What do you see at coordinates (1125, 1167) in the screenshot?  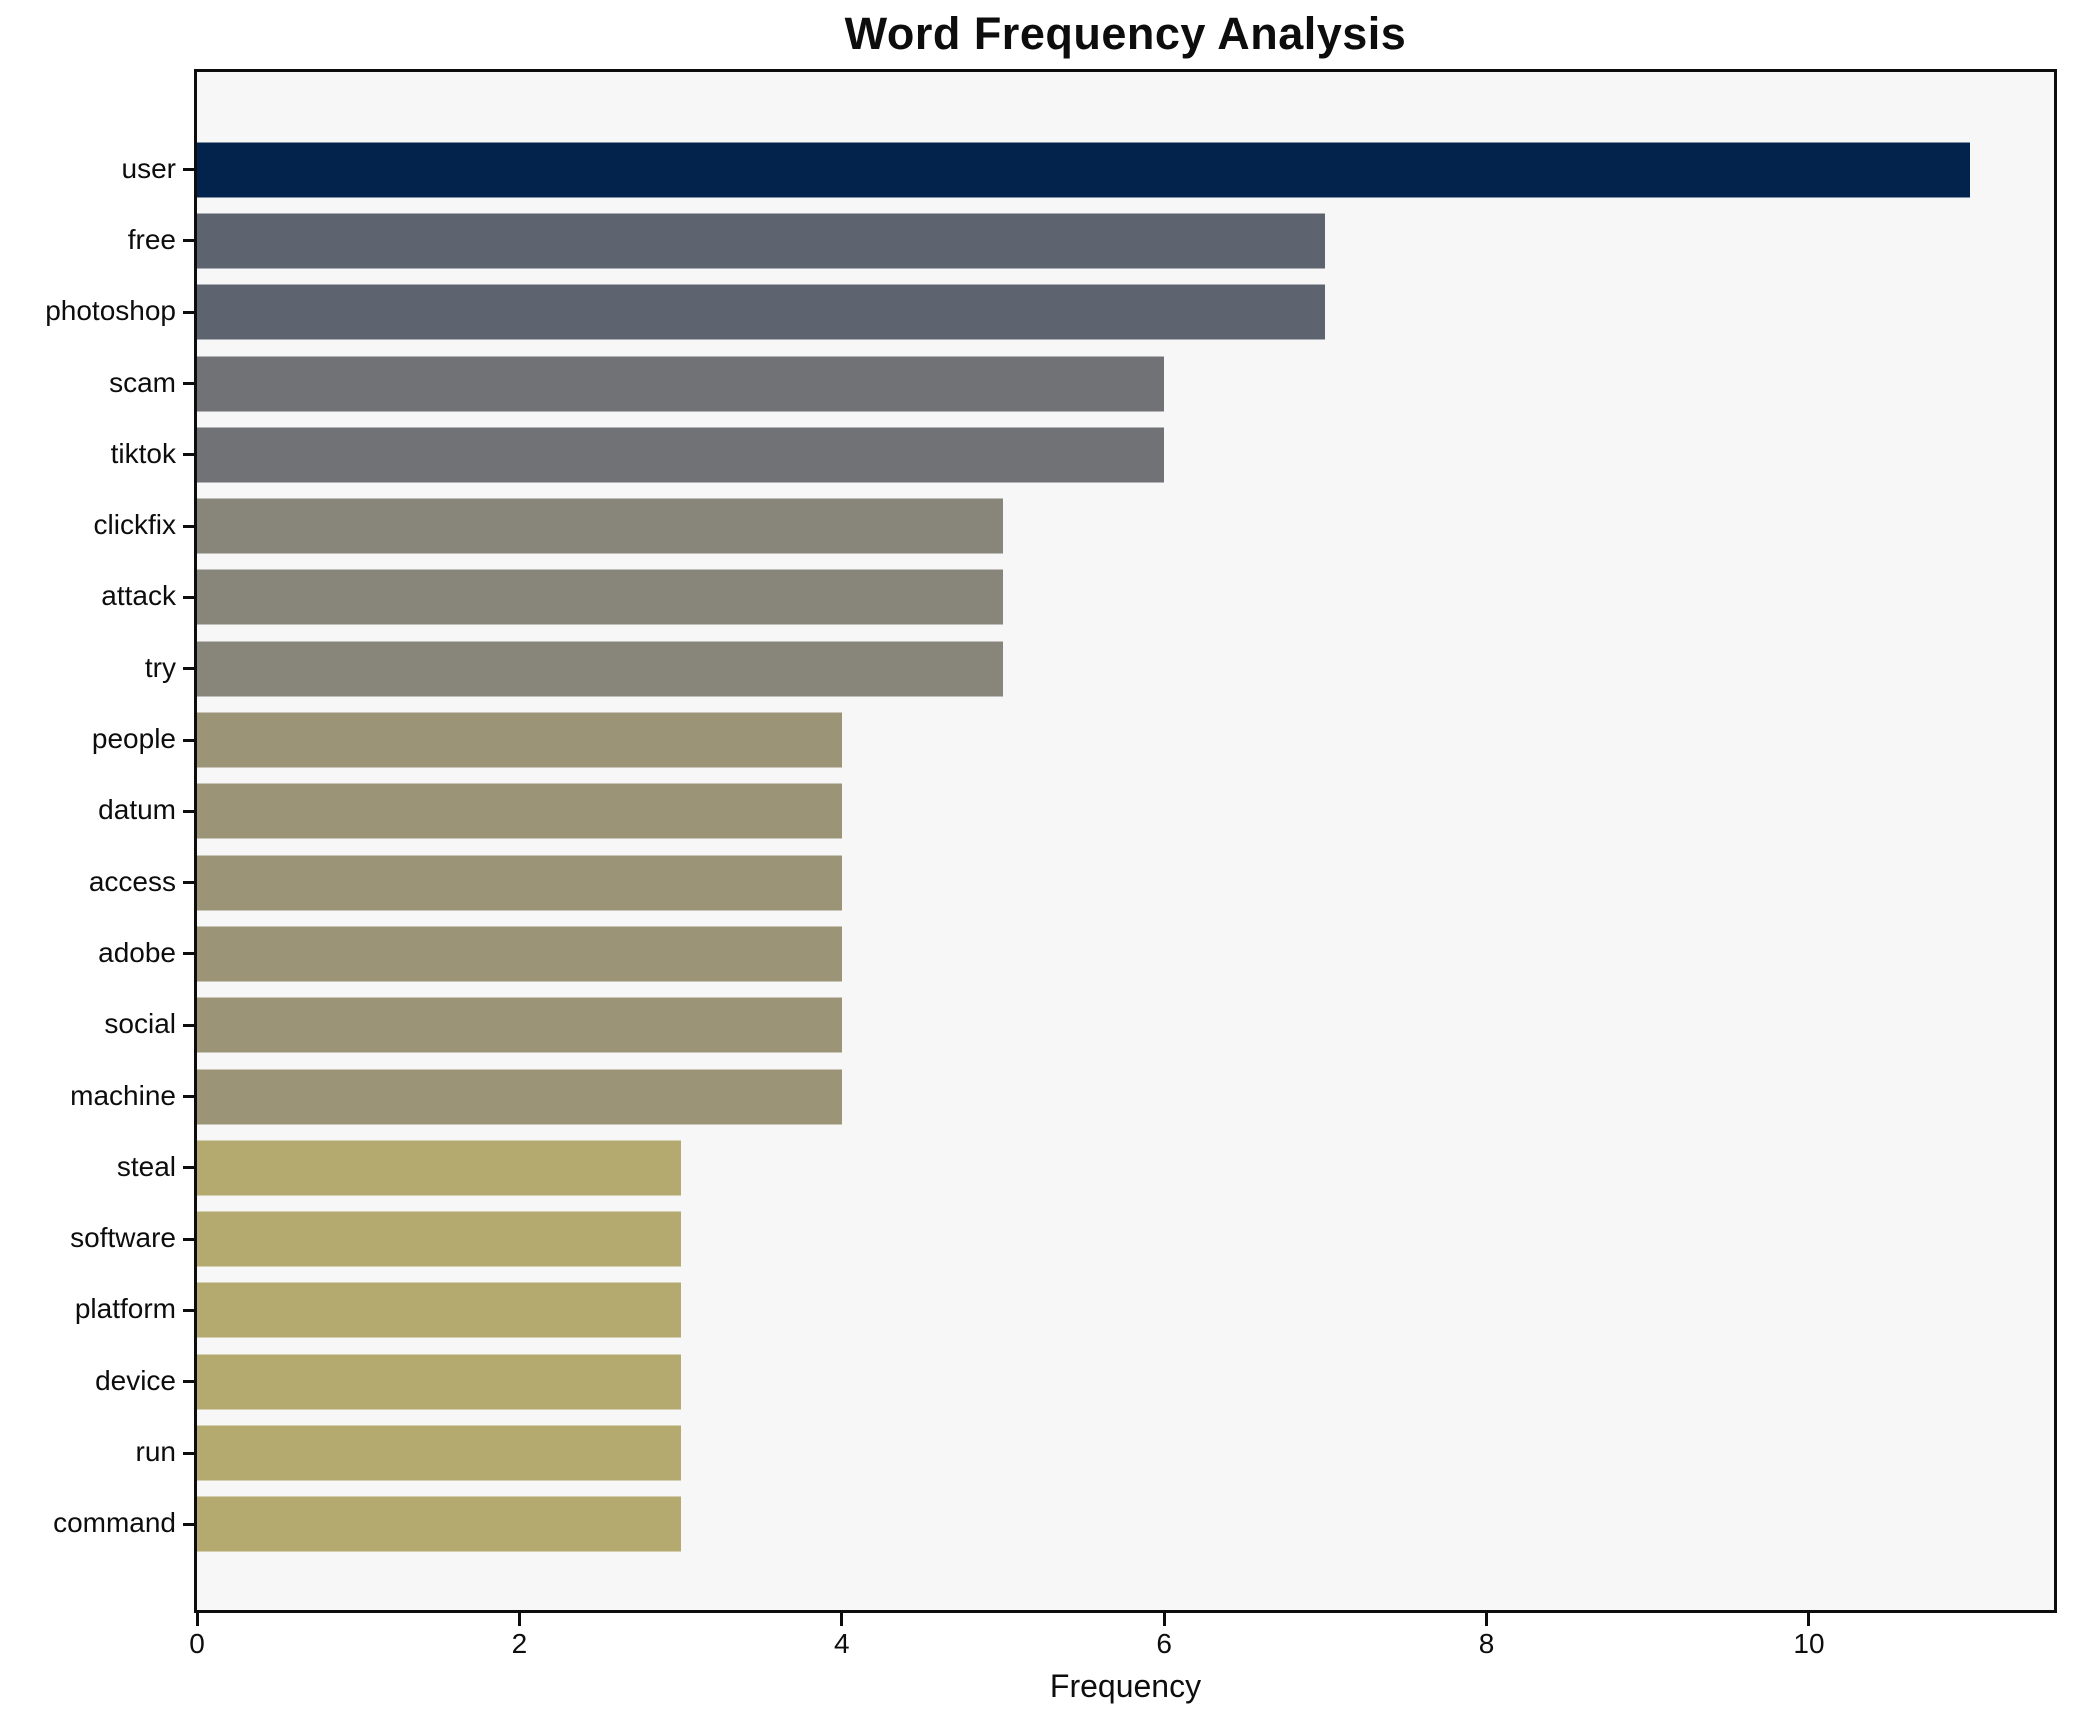 I see `bar-row-steal` at bounding box center [1125, 1167].